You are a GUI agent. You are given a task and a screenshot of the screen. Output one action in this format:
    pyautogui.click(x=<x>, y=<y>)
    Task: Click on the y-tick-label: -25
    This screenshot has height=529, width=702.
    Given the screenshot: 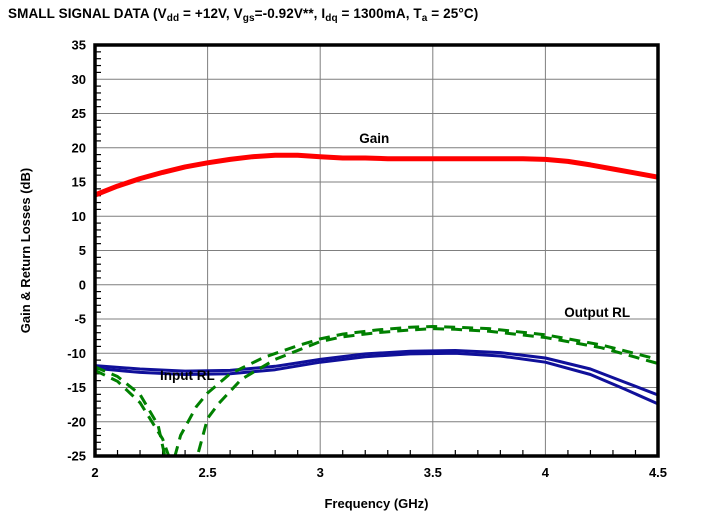 What is the action you would take?
    pyautogui.click(x=76, y=456)
    